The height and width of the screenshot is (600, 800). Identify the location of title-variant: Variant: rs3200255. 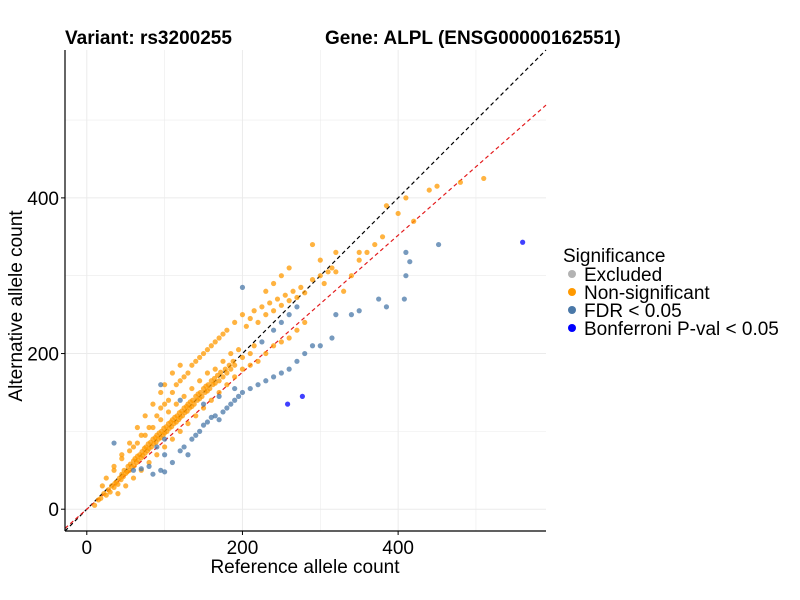
(148, 38).